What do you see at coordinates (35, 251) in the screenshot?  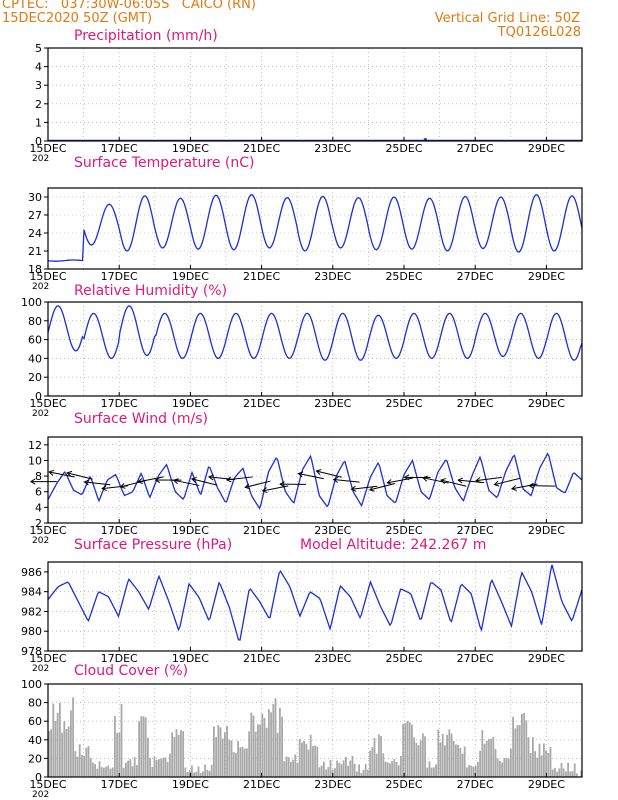 I see `y-tick-label: 21` at bounding box center [35, 251].